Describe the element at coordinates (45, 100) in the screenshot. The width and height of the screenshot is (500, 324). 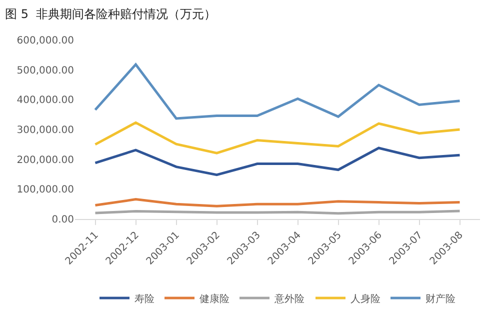
I see `y-tick-label: 400,000.00` at that location.